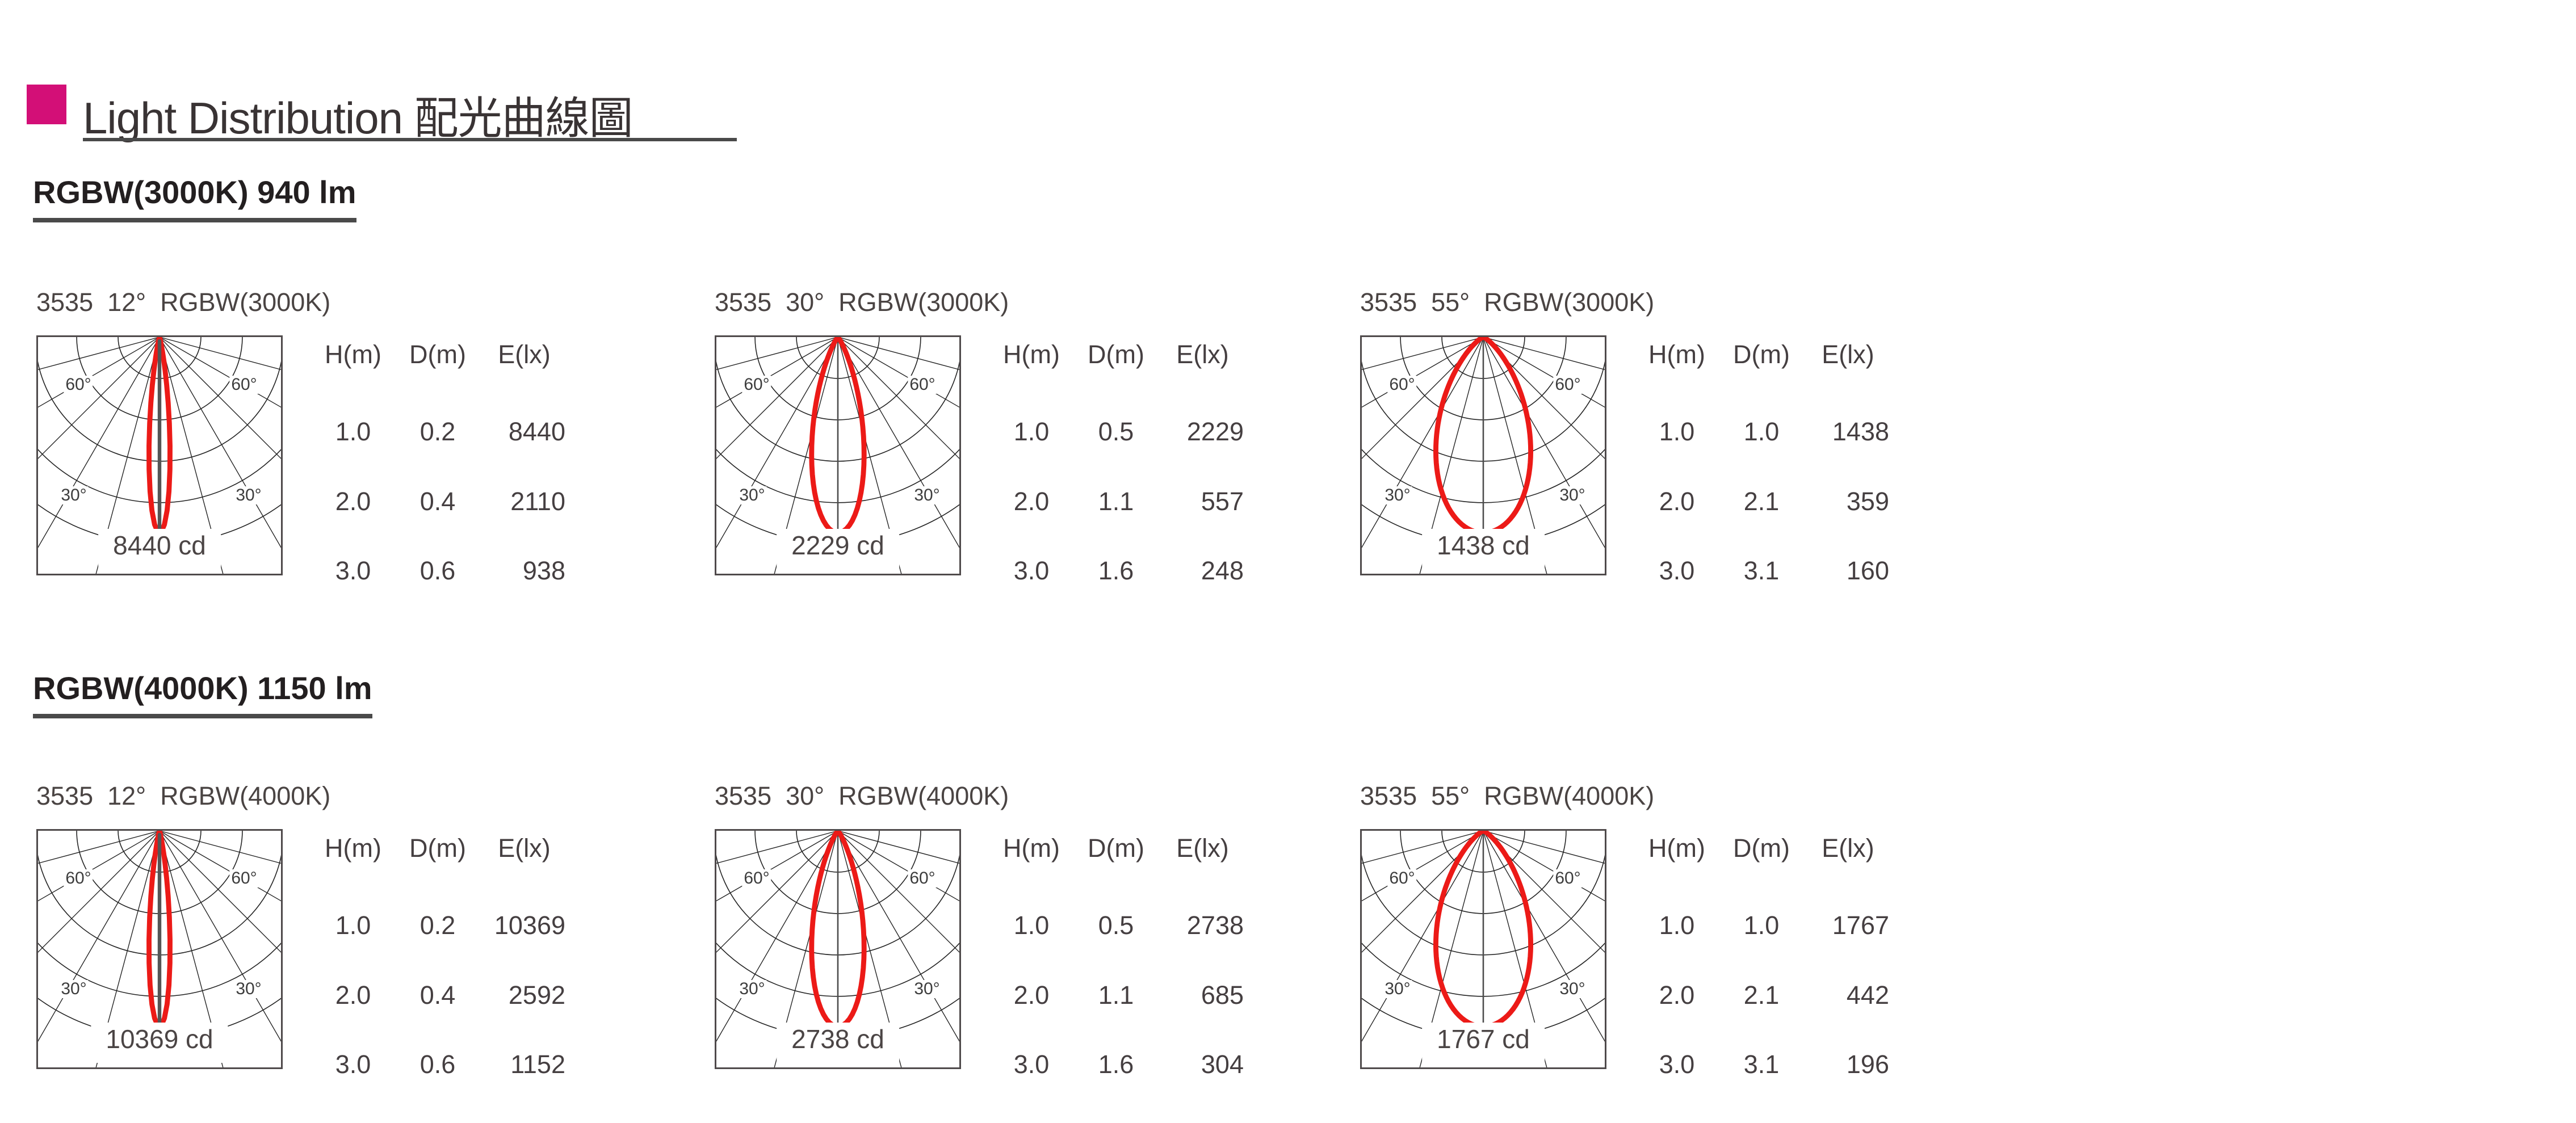  I want to click on table-header-row: H(m) D(m) E(lx), so click(1769, 848).